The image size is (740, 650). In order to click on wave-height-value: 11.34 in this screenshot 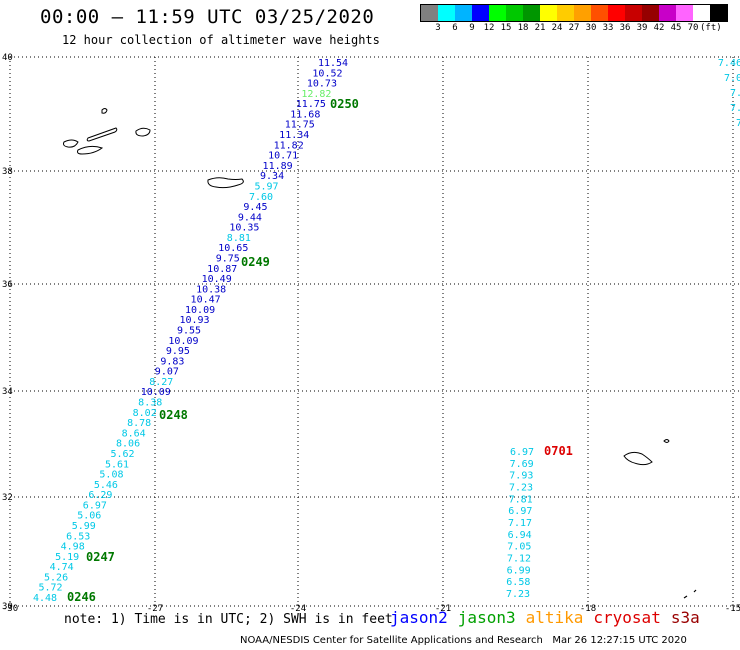, I will do `click(294, 135)`.